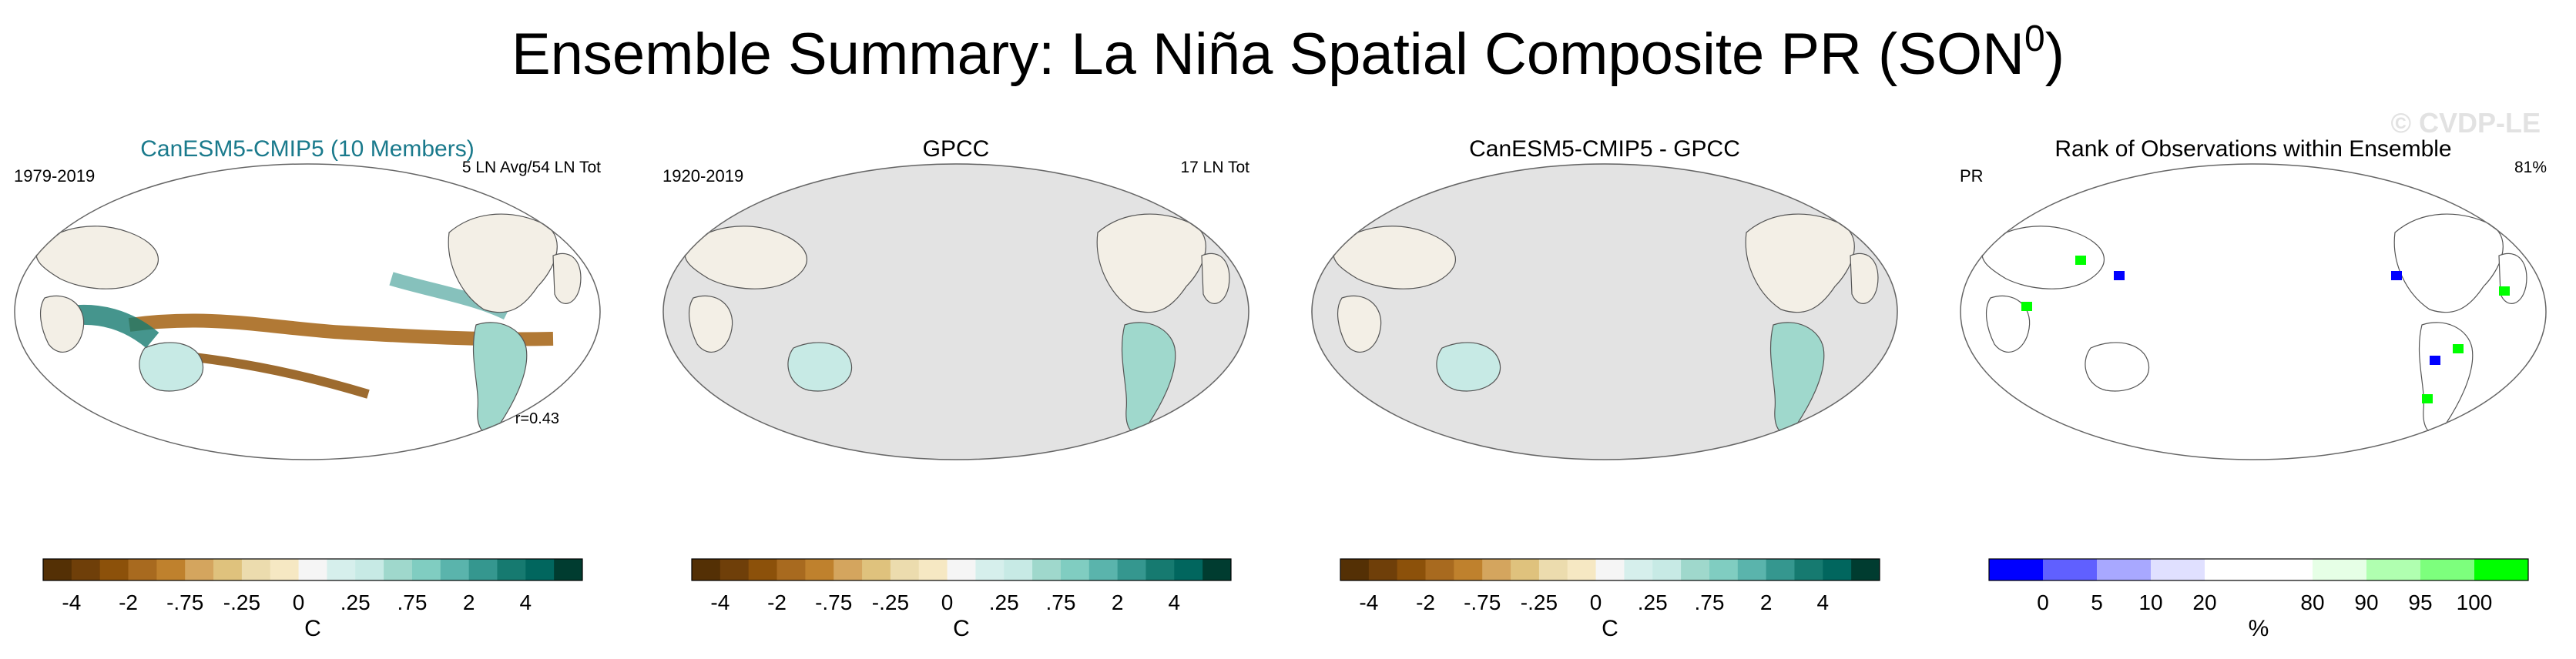 This screenshot has width=2576, height=659. What do you see at coordinates (1972, 176) in the screenshot?
I see `panel-left-label: PR` at bounding box center [1972, 176].